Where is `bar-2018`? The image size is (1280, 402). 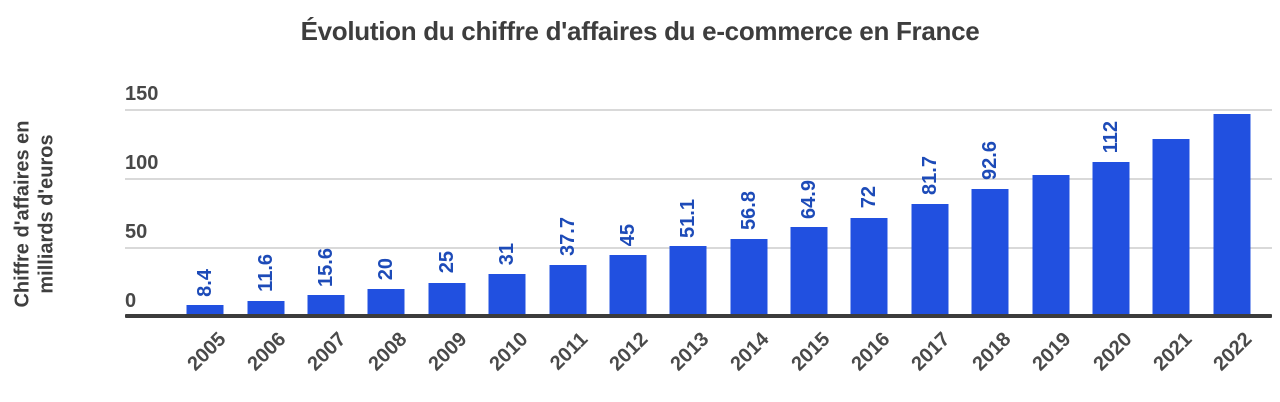
bar-2018 is located at coordinates (990, 253).